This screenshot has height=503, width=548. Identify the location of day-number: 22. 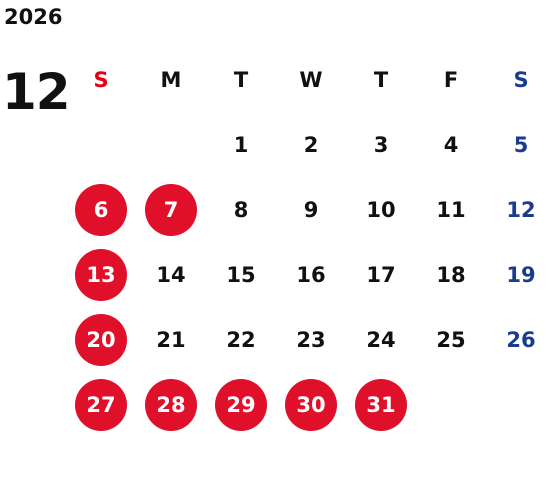
(241, 339).